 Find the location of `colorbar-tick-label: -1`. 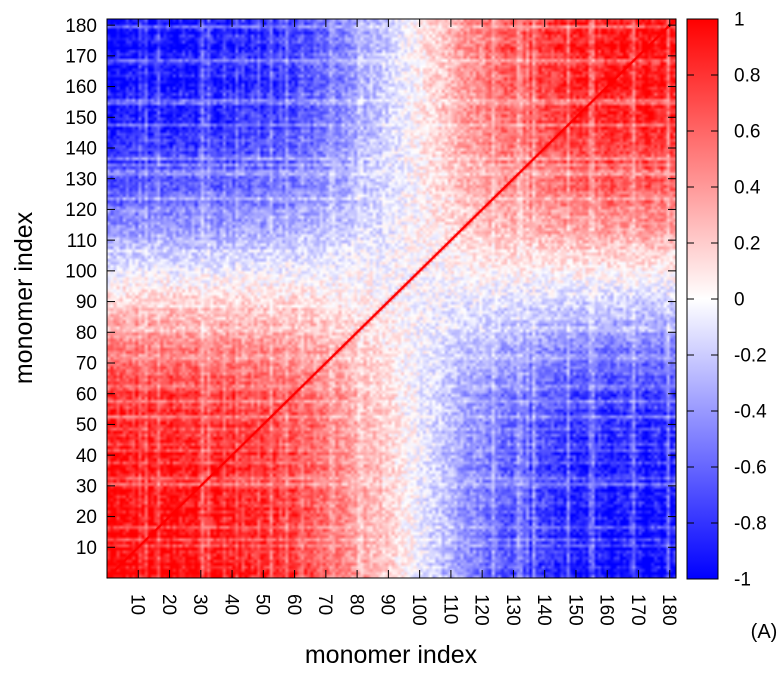

colorbar-tick-label: -1 is located at coordinates (742, 580).